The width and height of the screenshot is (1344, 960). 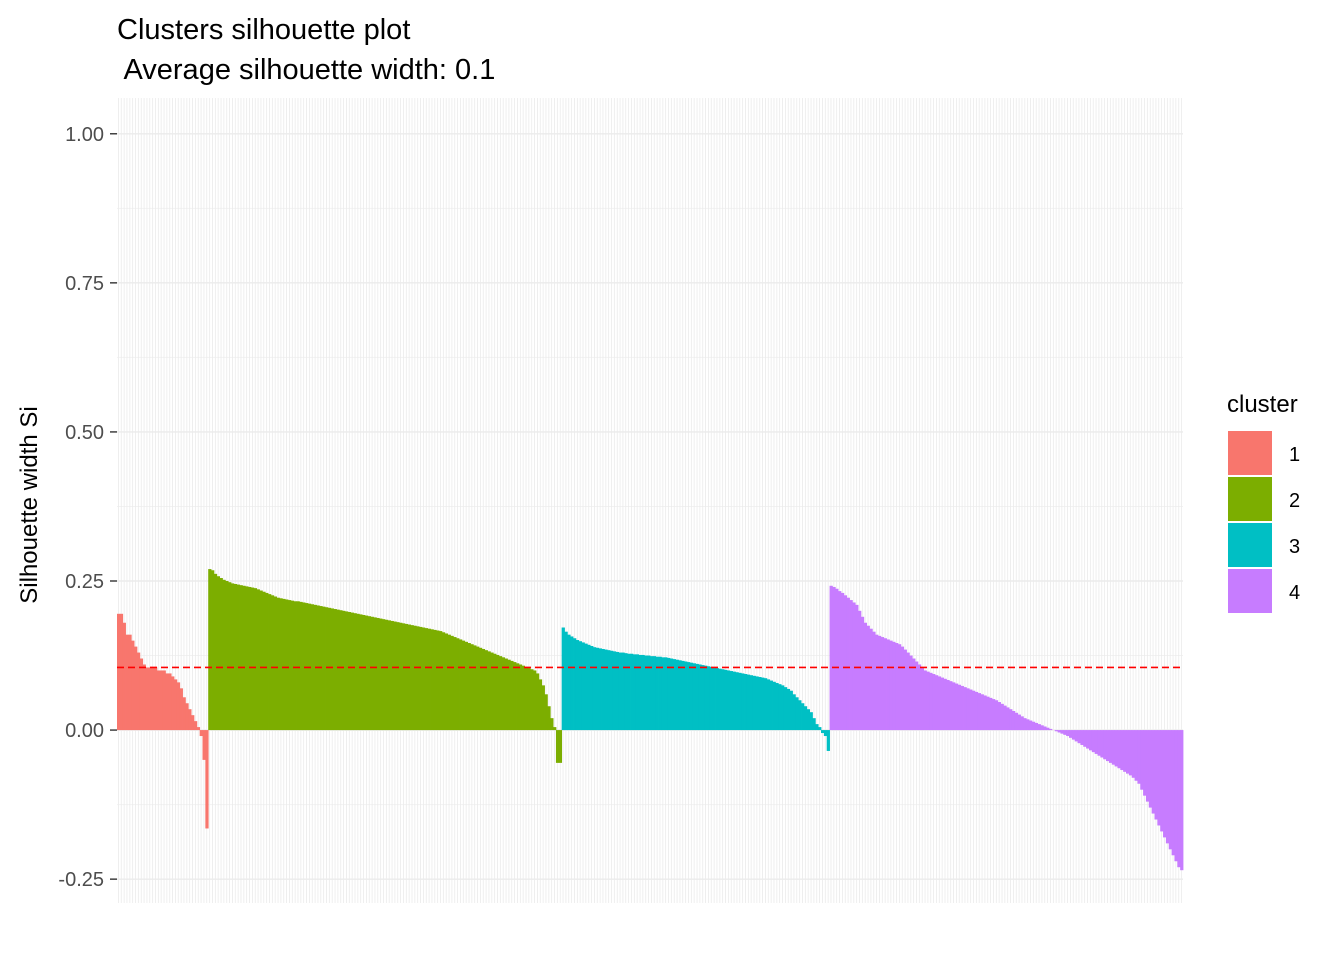 What do you see at coordinates (87, 507) in the screenshot?
I see `y-axis: 1.00 0.75 0.50 0.25 0.00 -0.25` at bounding box center [87, 507].